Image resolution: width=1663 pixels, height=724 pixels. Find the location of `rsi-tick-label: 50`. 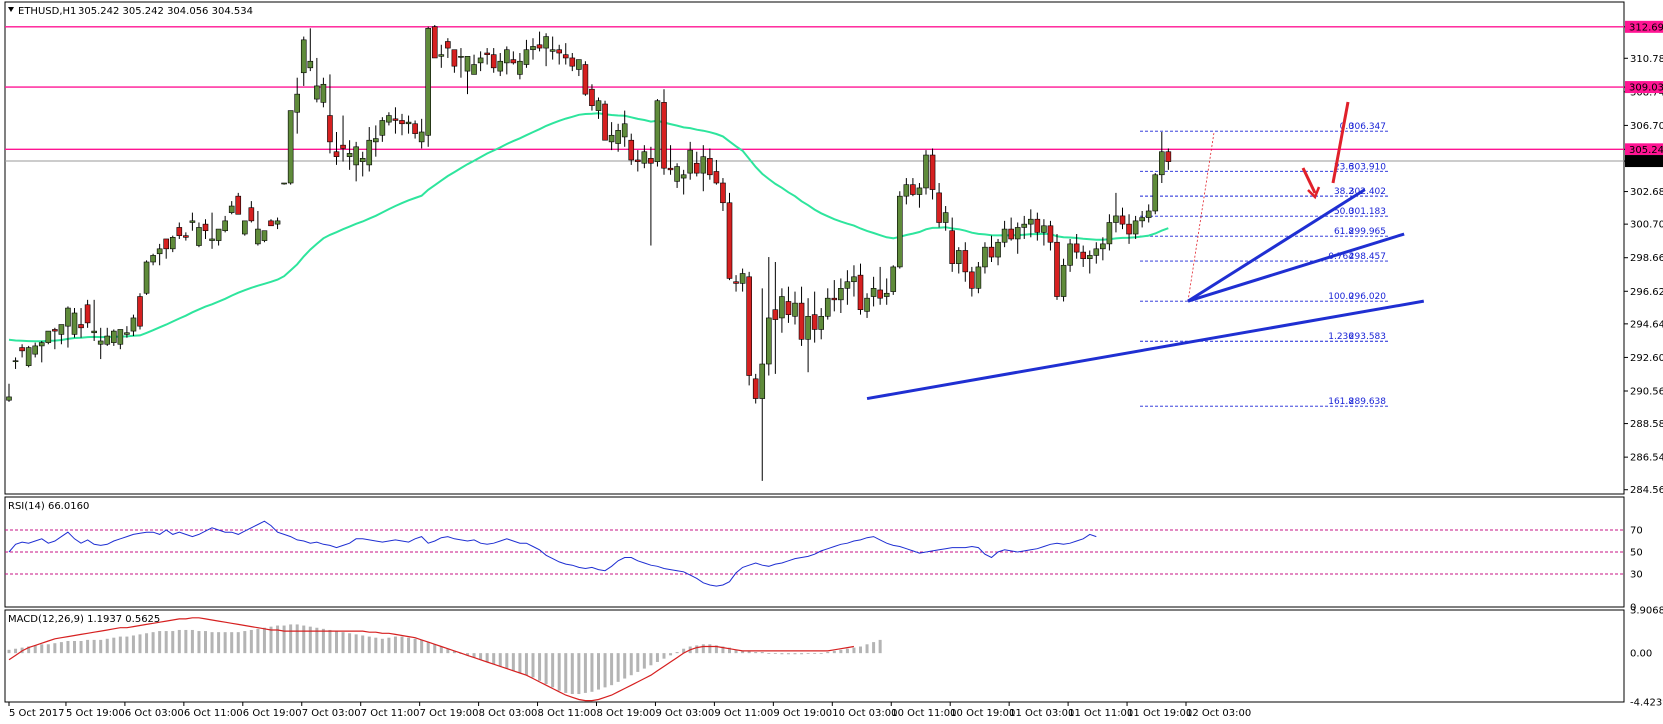

rsi-tick-label: 50 is located at coordinates (1636, 553).